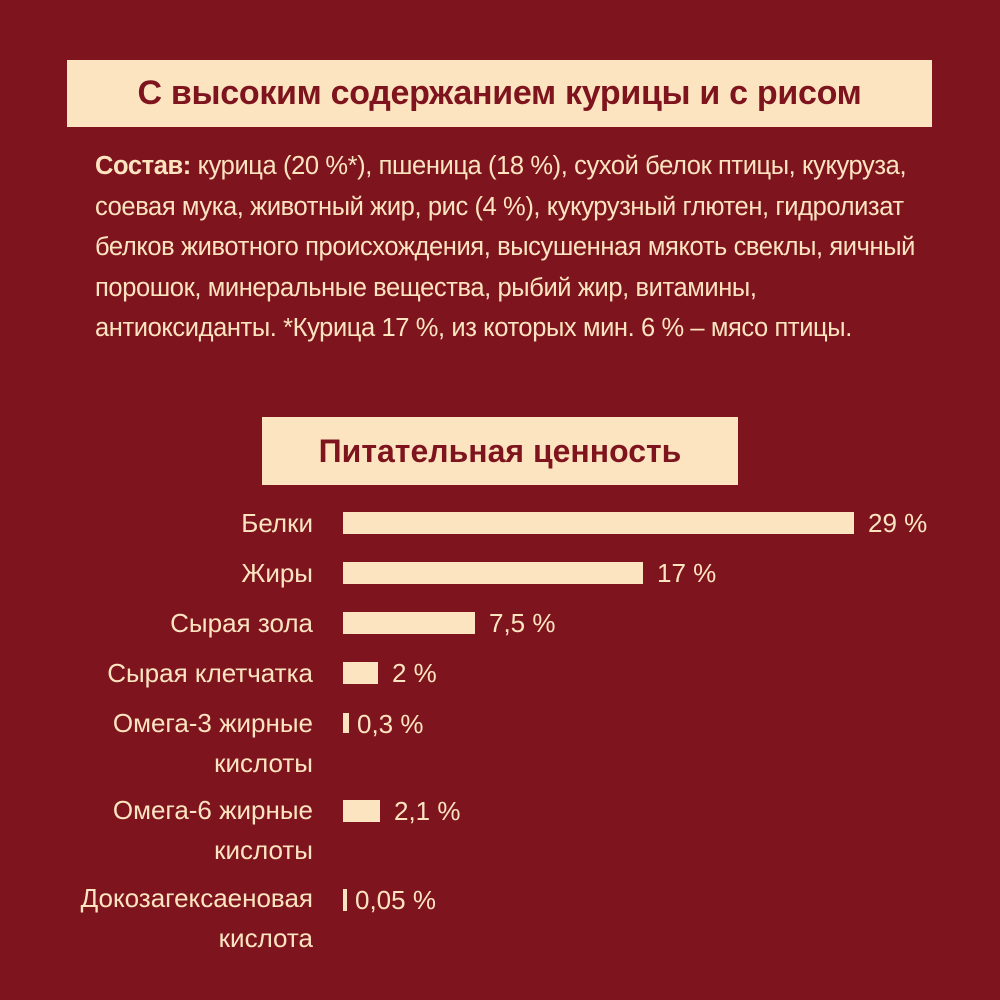 Image resolution: width=1000 pixels, height=1000 pixels. I want to click on nutrition-title: Питательная ценность, so click(500, 450).